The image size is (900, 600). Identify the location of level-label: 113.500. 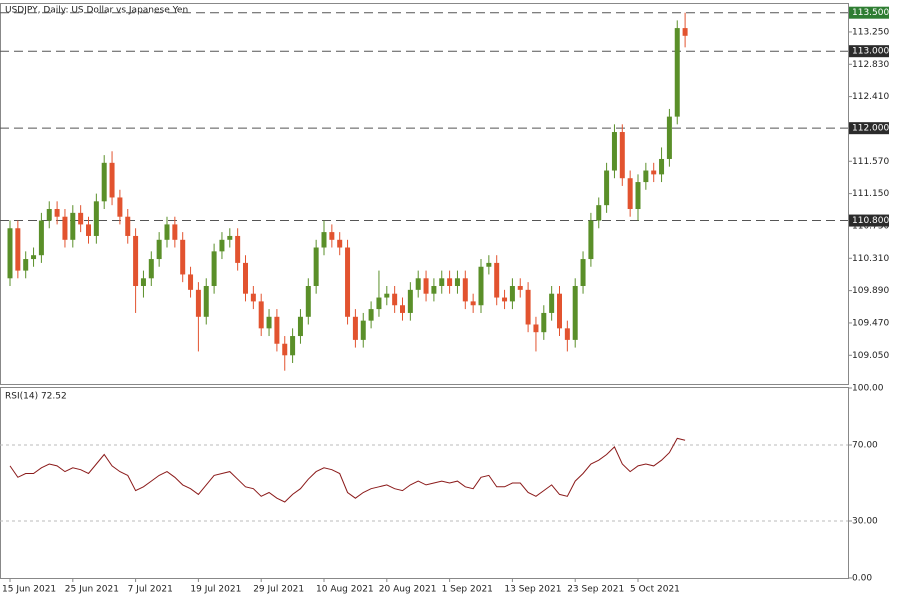
(870, 13).